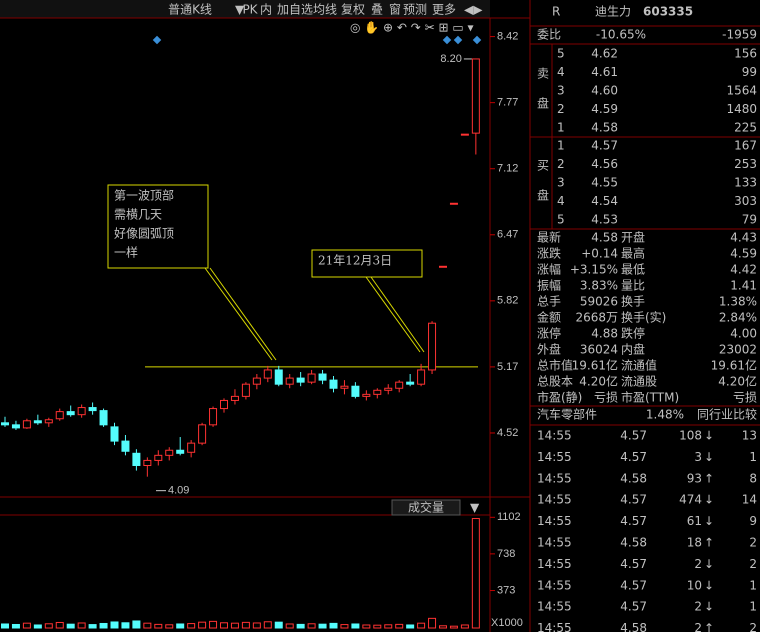 The width and height of the screenshot is (760, 632). I want to click on stat-label: 涨跌, so click(549, 253).